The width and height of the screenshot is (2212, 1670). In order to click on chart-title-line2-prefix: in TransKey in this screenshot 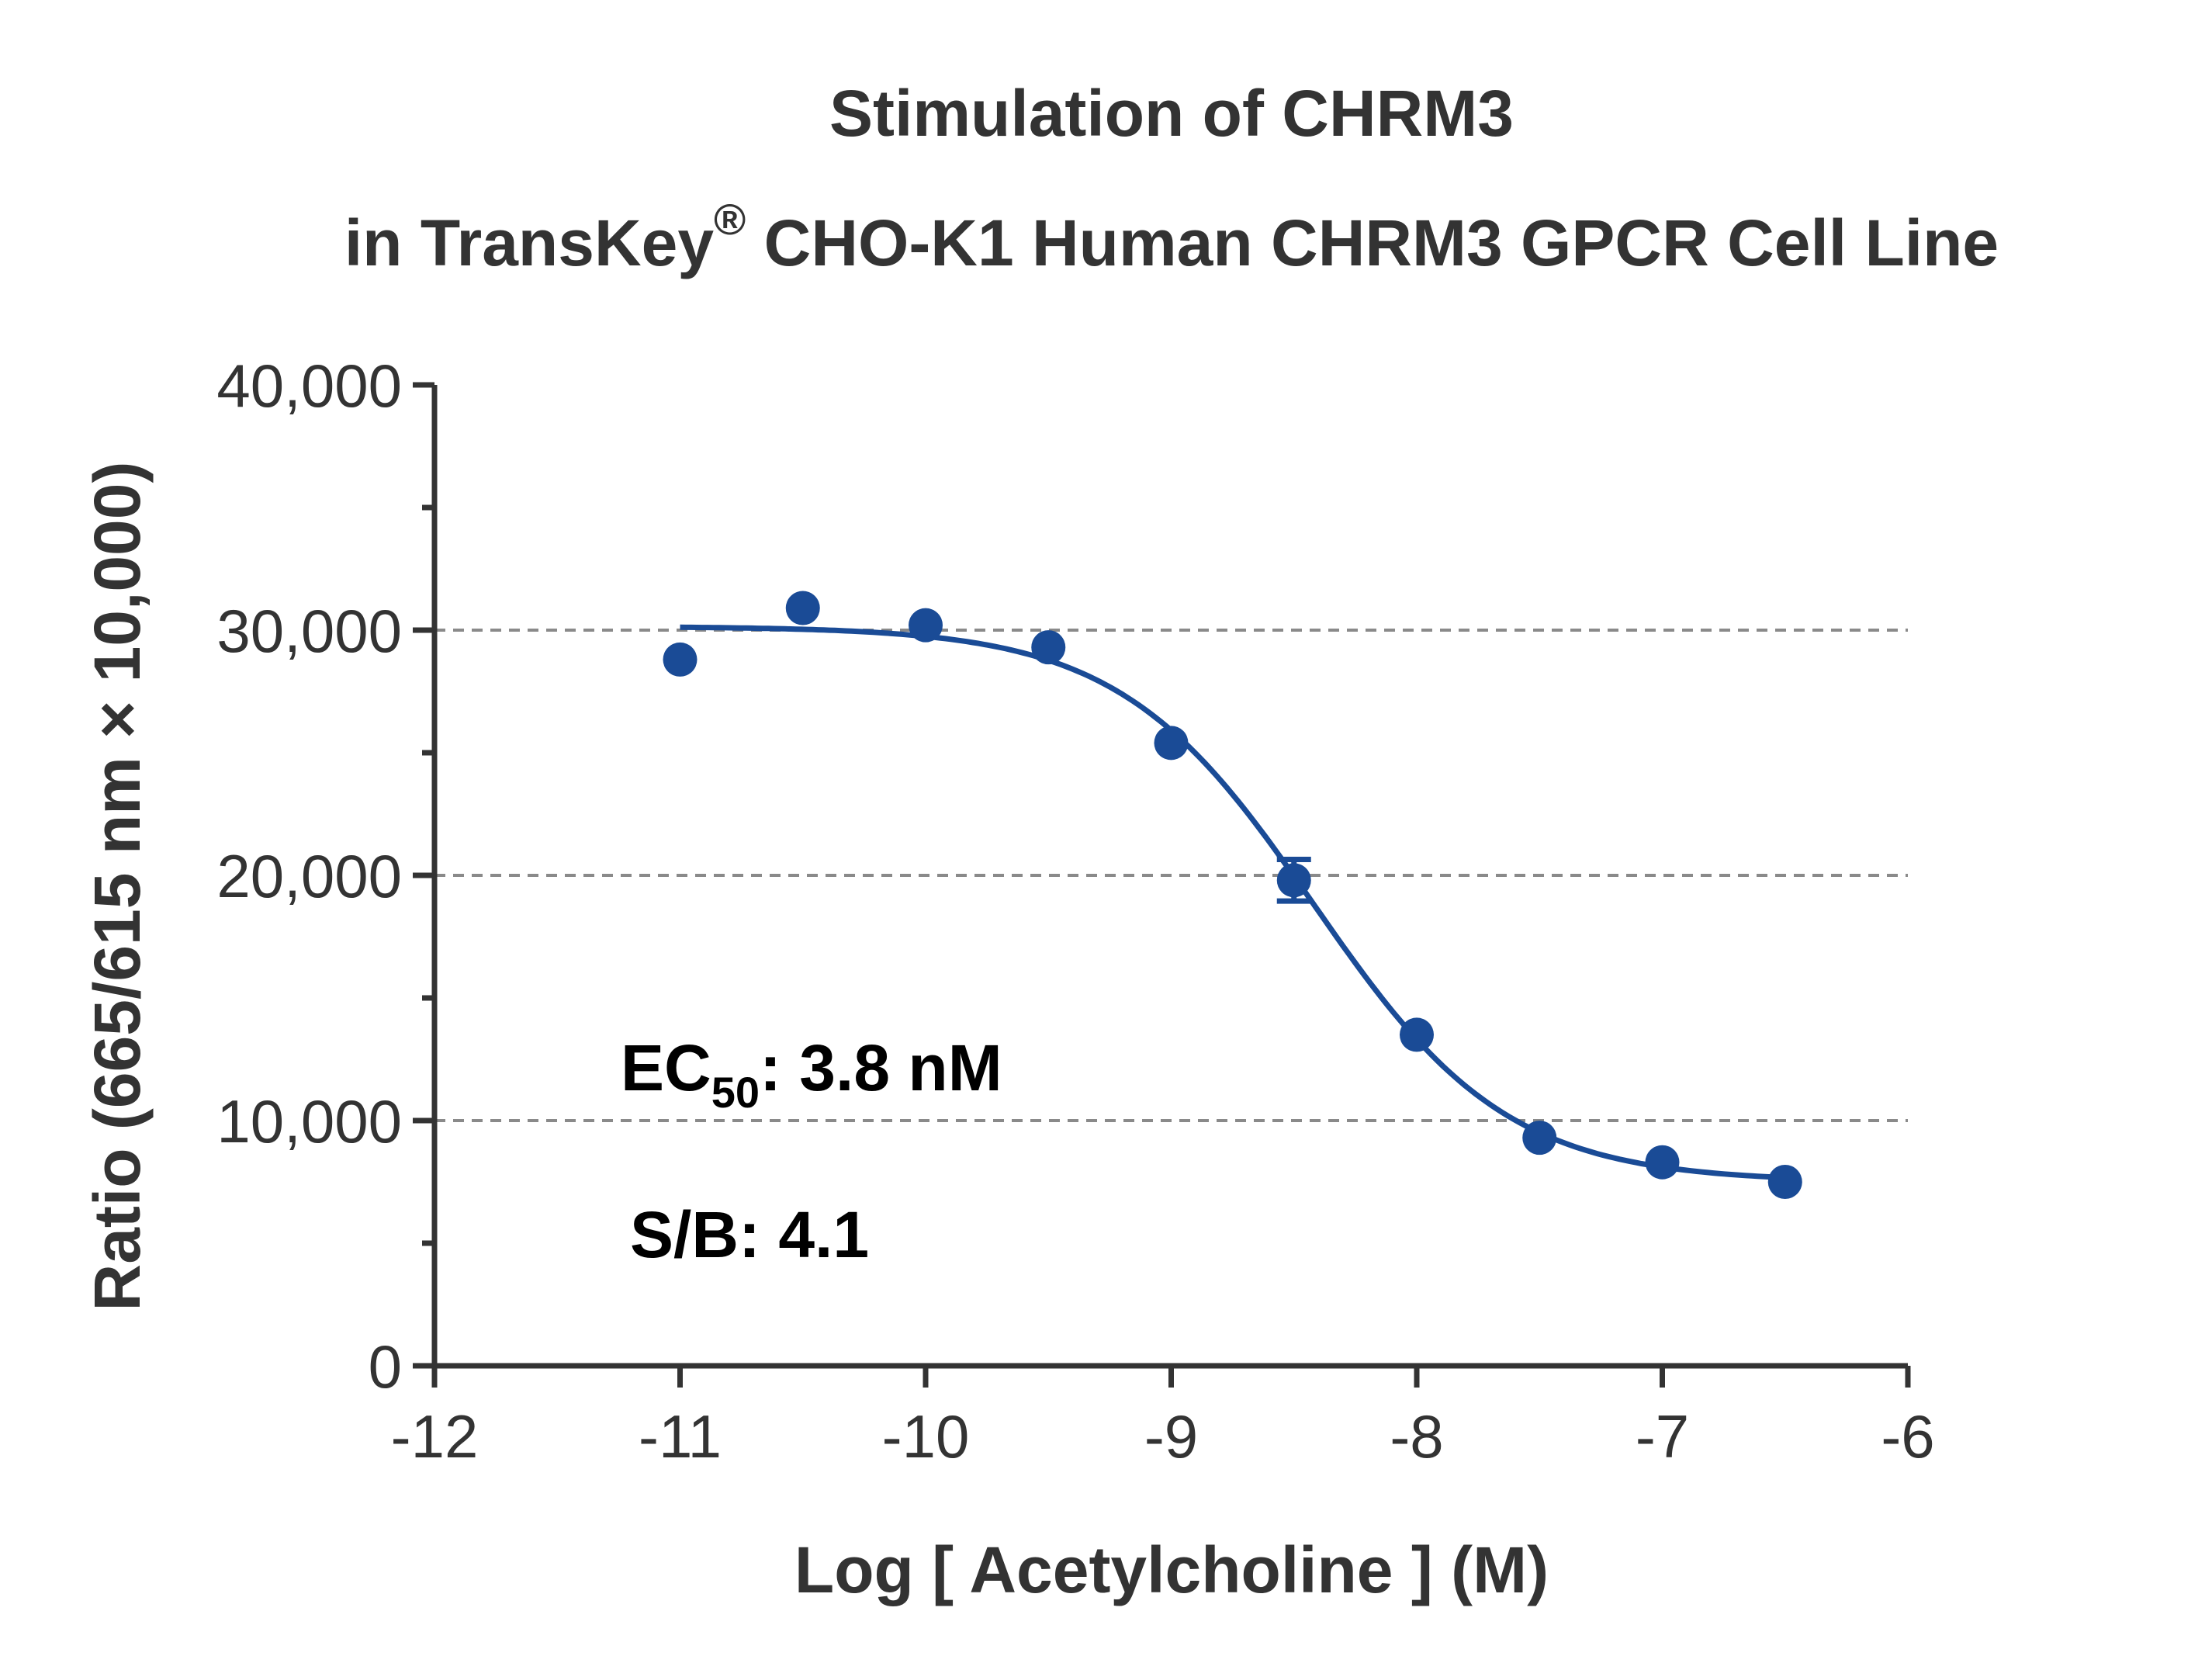, I will do `click(529, 243)`.